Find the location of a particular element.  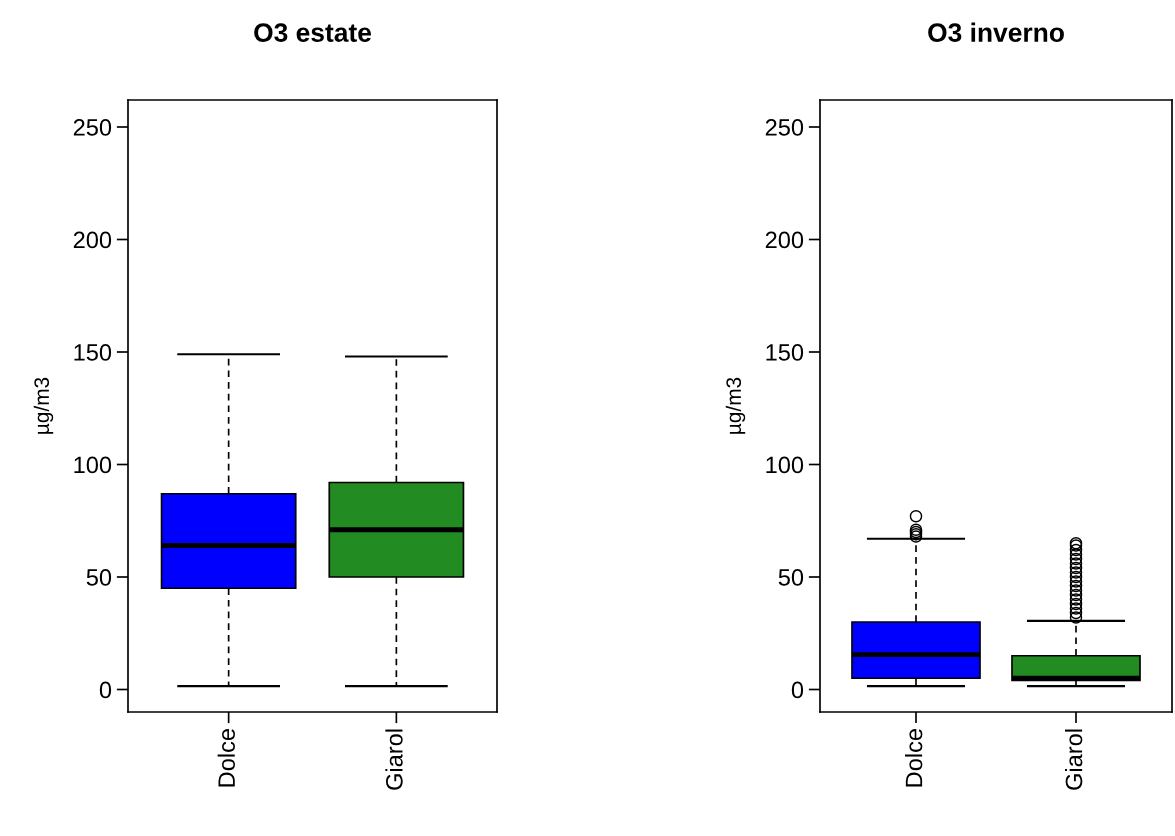

chart-title: O3 estate is located at coordinates (313, 32).